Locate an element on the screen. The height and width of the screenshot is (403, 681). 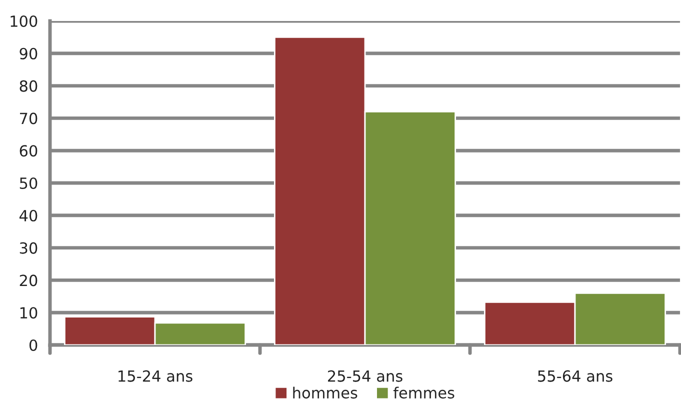
y-tick-label: 10 is located at coordinates (29, 313).